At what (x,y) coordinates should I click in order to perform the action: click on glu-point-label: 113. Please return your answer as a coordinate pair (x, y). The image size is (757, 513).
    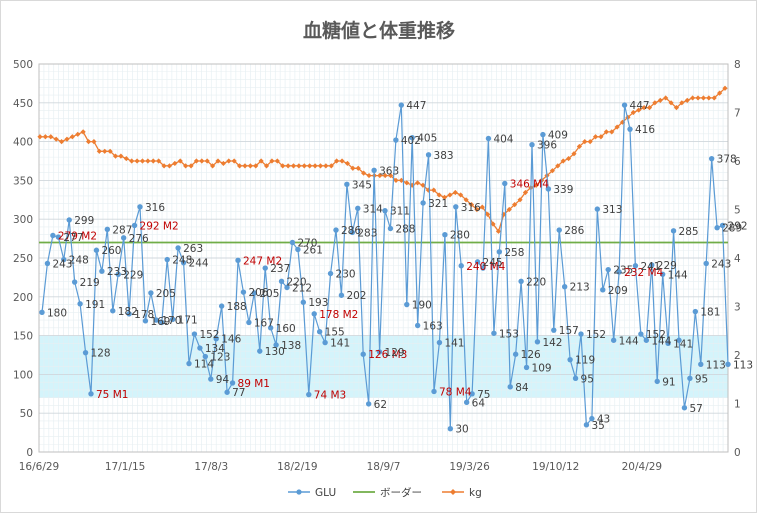
    Looking at the image, I should click on (743, 365).